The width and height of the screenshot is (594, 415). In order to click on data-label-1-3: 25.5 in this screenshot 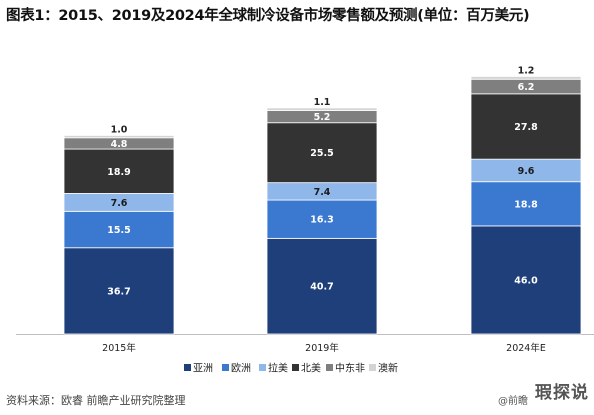, I will do `click(321, 153)`.